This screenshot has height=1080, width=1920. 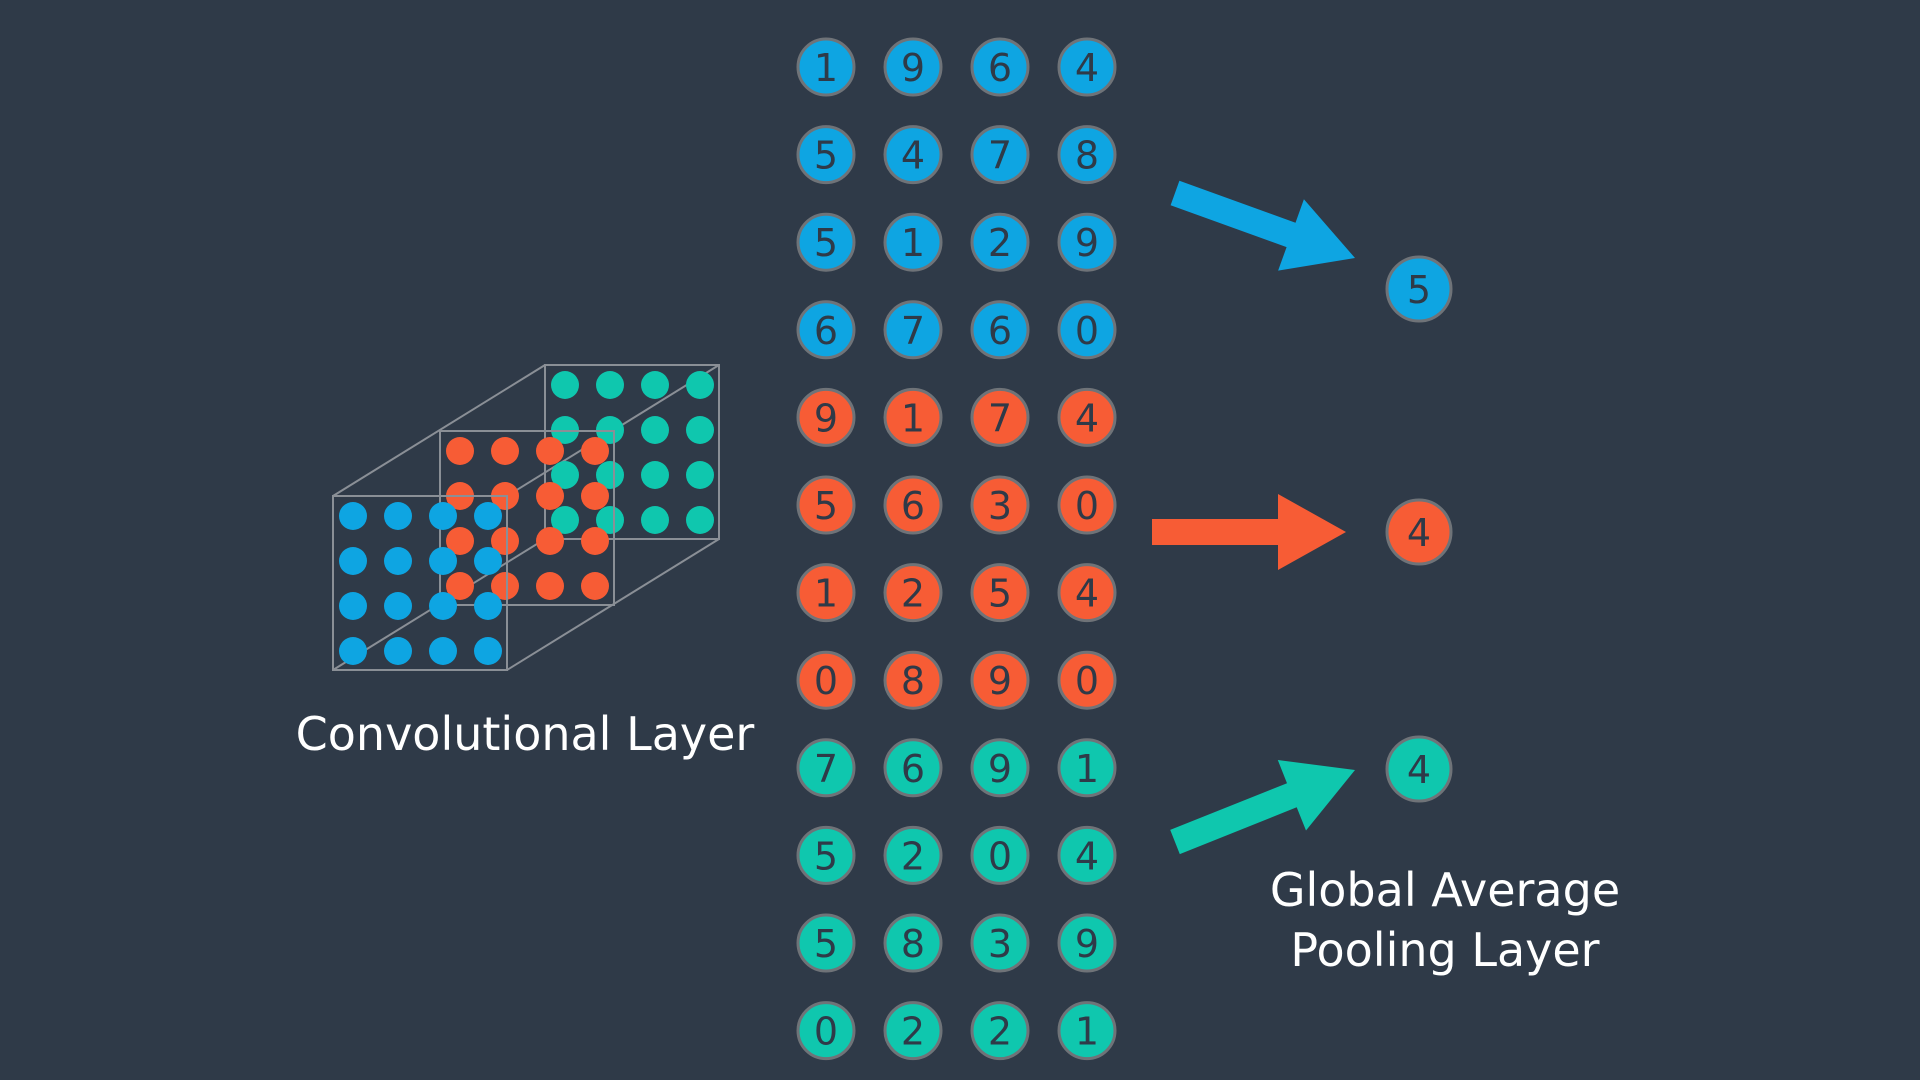 I want to click on value-cell-teal: 8, so click(x=913, y=943).